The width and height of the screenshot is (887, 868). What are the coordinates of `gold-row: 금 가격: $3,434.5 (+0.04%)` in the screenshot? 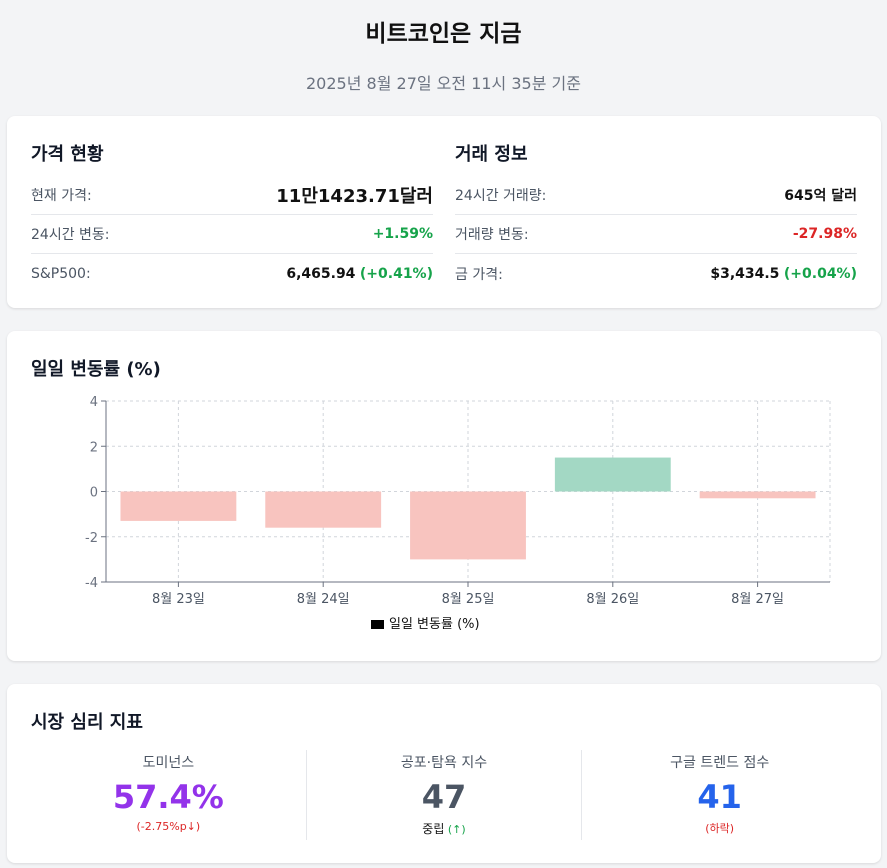 It's located at (656, 273).